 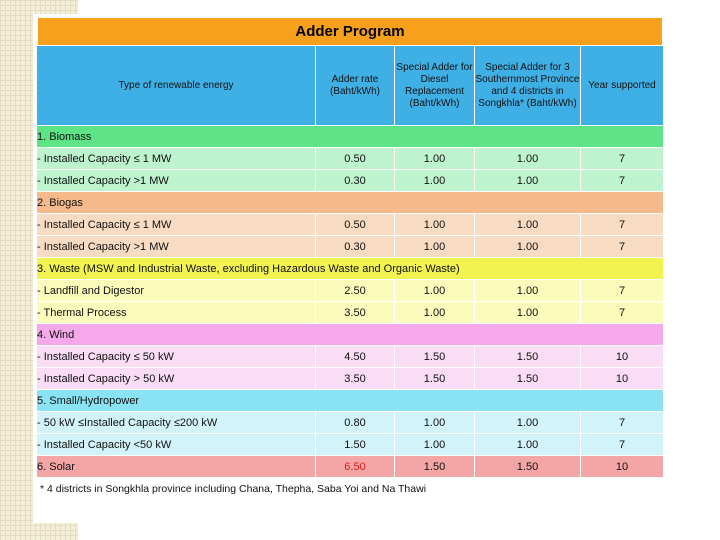 I want to click on adder-cell: 4.50, so click(x=355, y=356).